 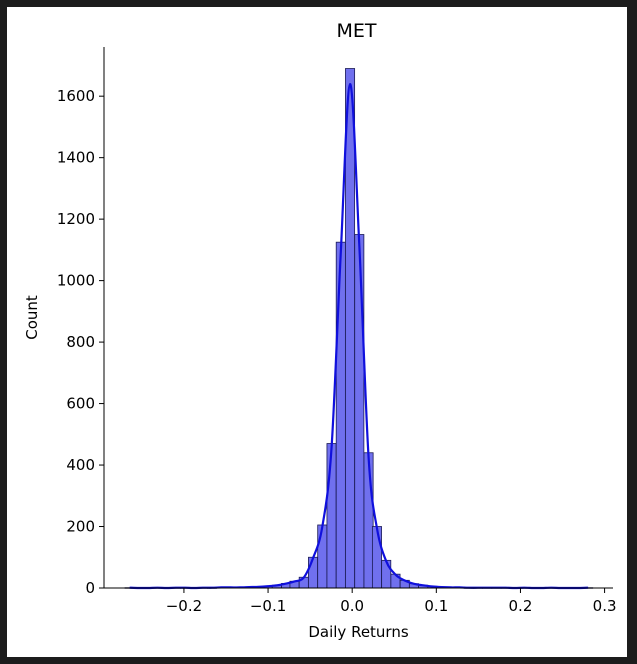 I want to click on x-tick-label: 0.3, so click(x=605, y=606).